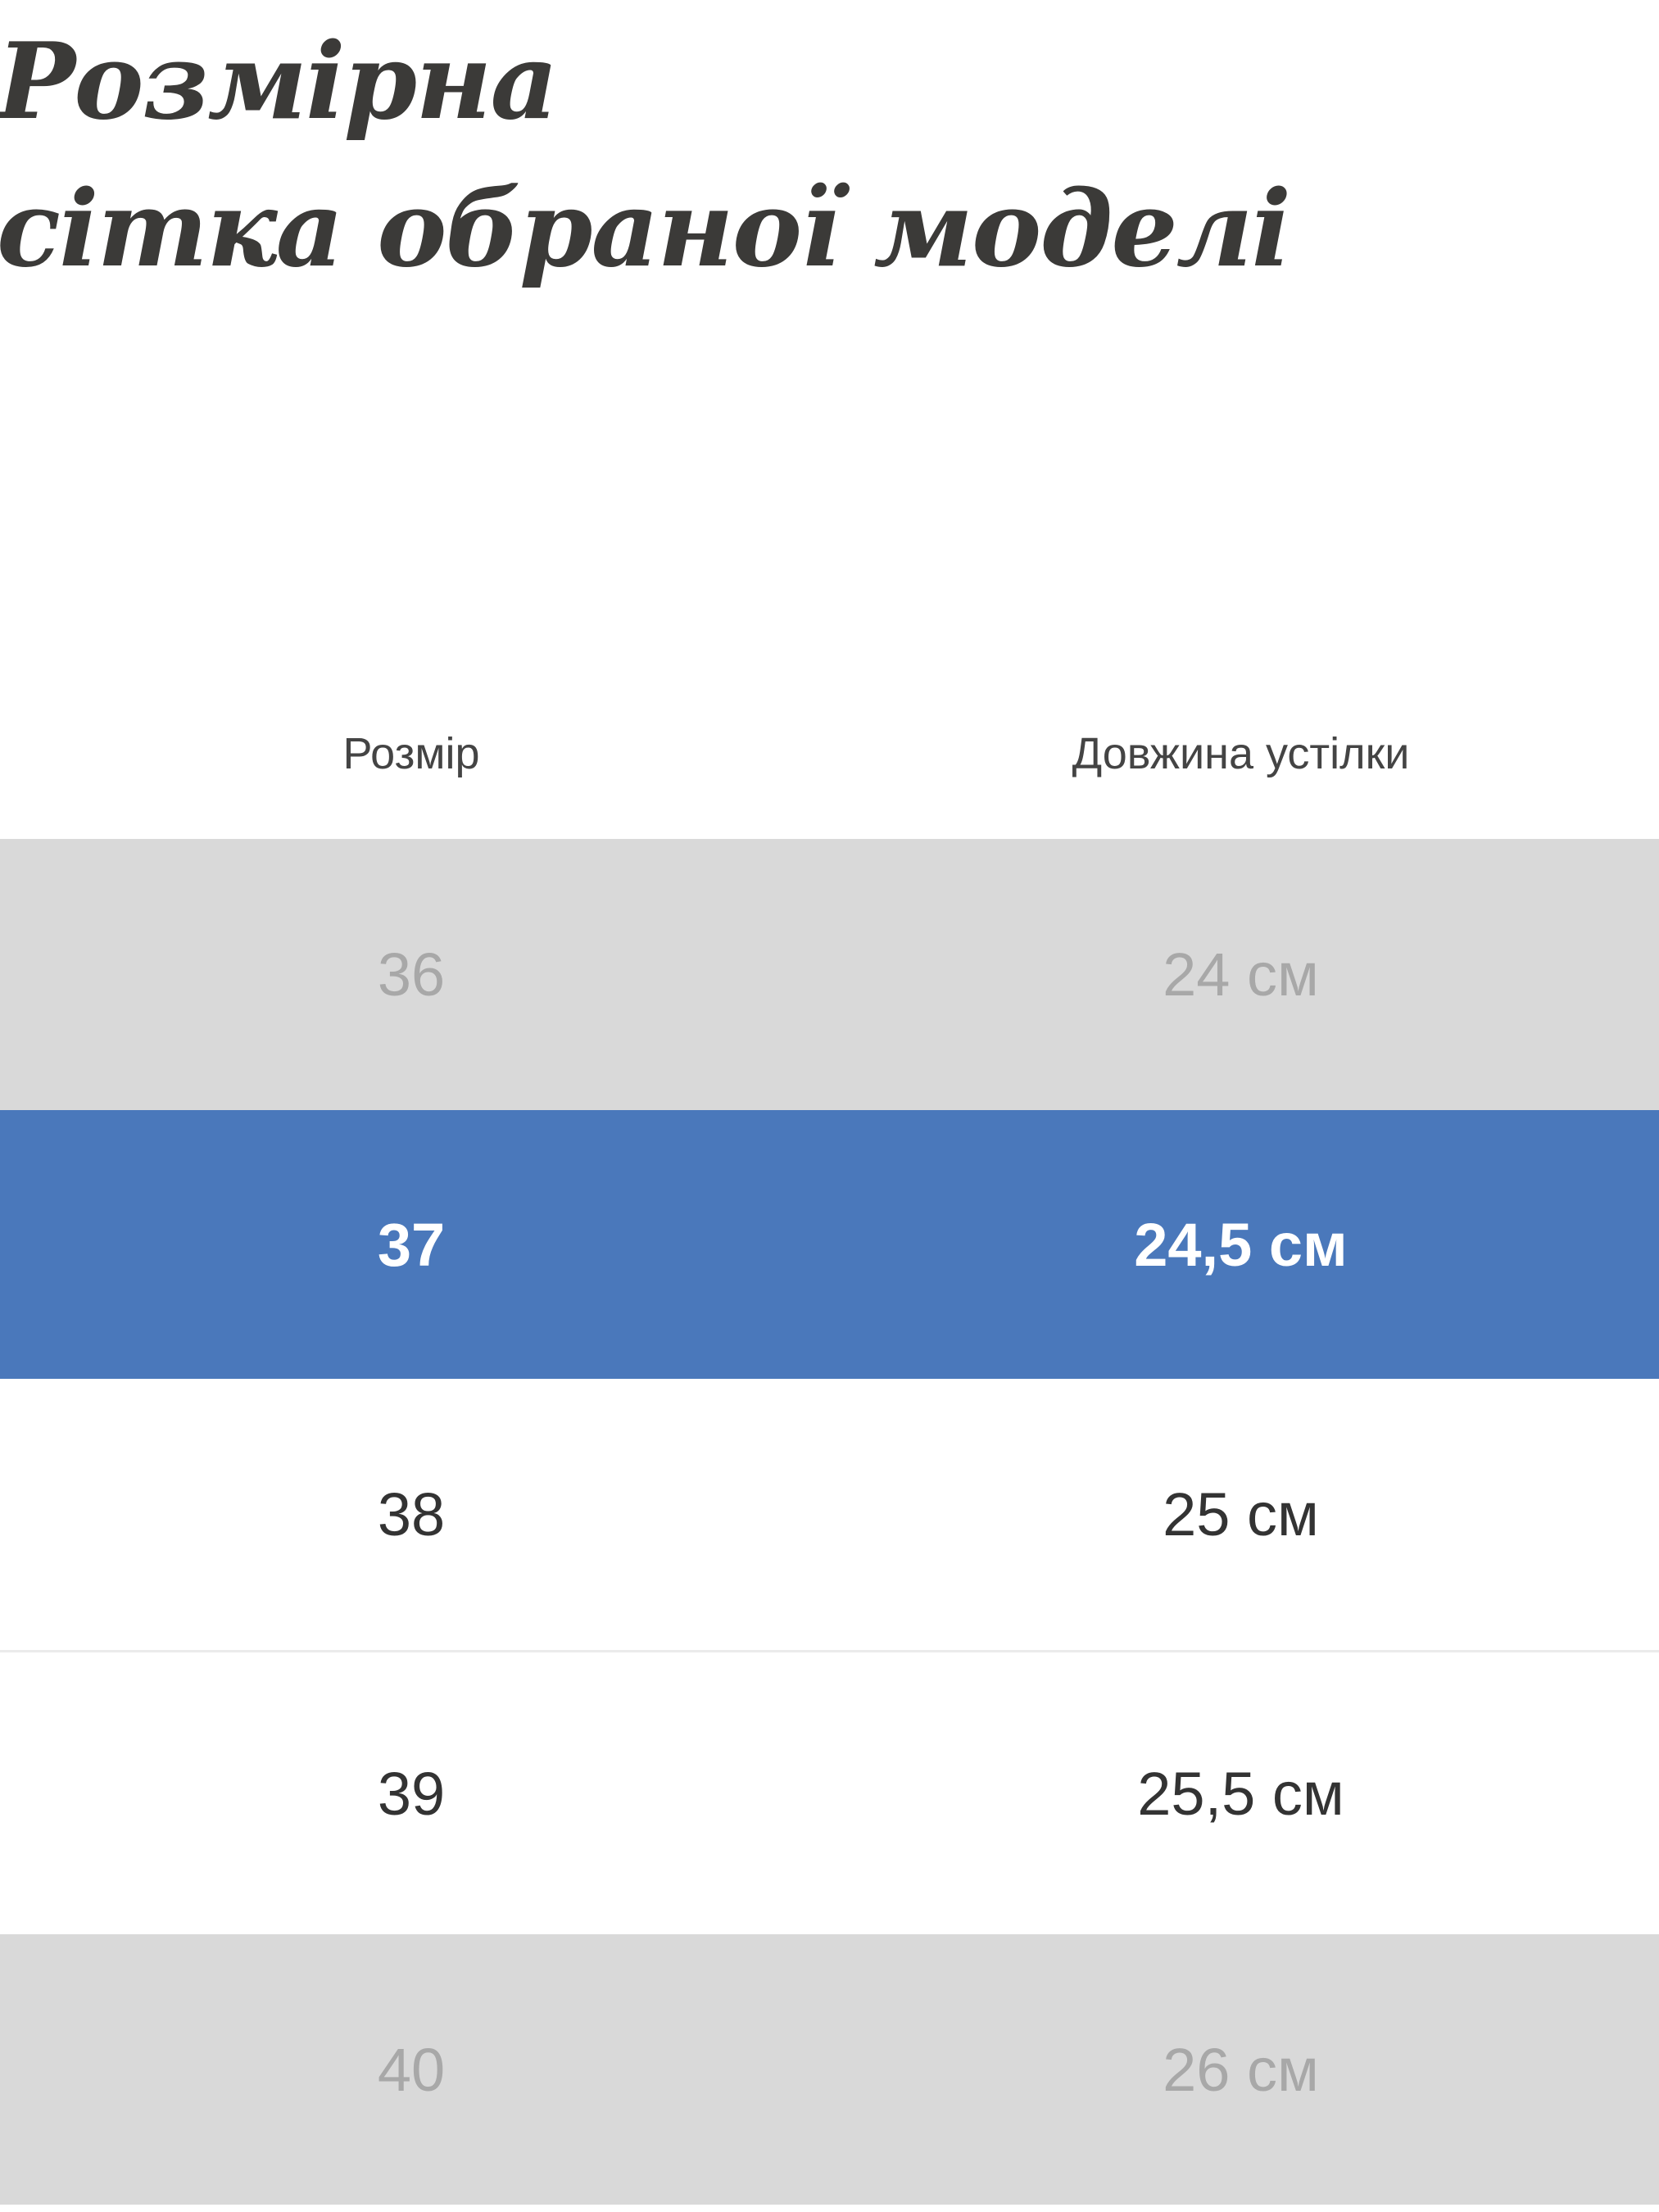 This screenshot has height=2212, width=1659. Describe the element at coordinates (829, 753) in the screenshot. I see `table-header: Розмір Довжина устілки` at that location.